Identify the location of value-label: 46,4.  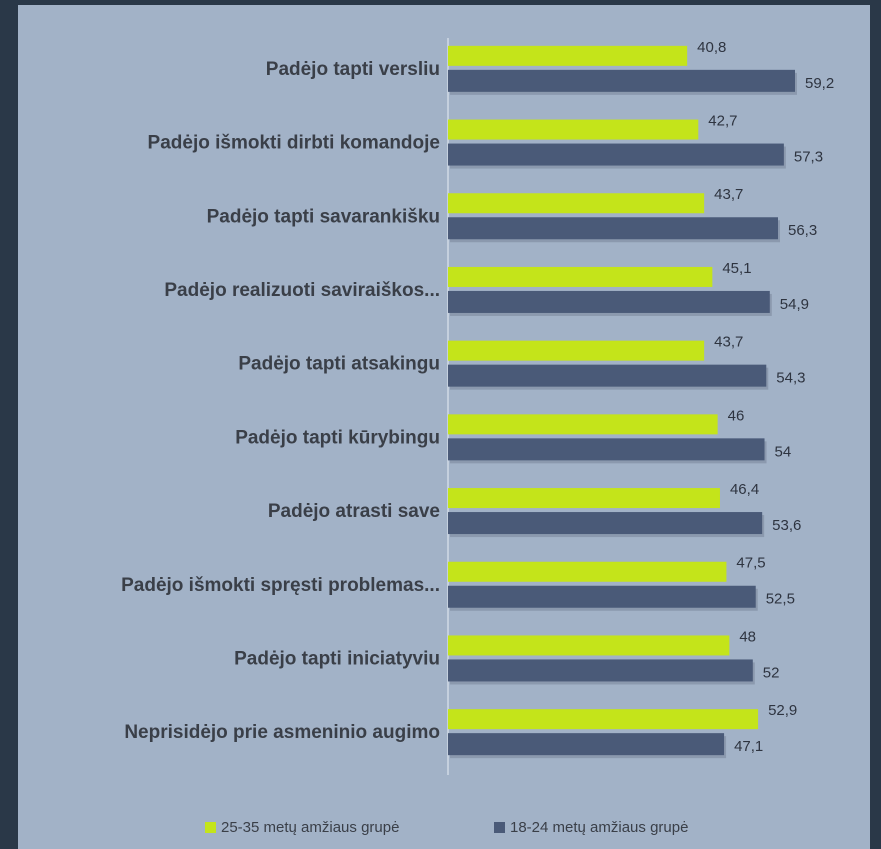
(744, 489).